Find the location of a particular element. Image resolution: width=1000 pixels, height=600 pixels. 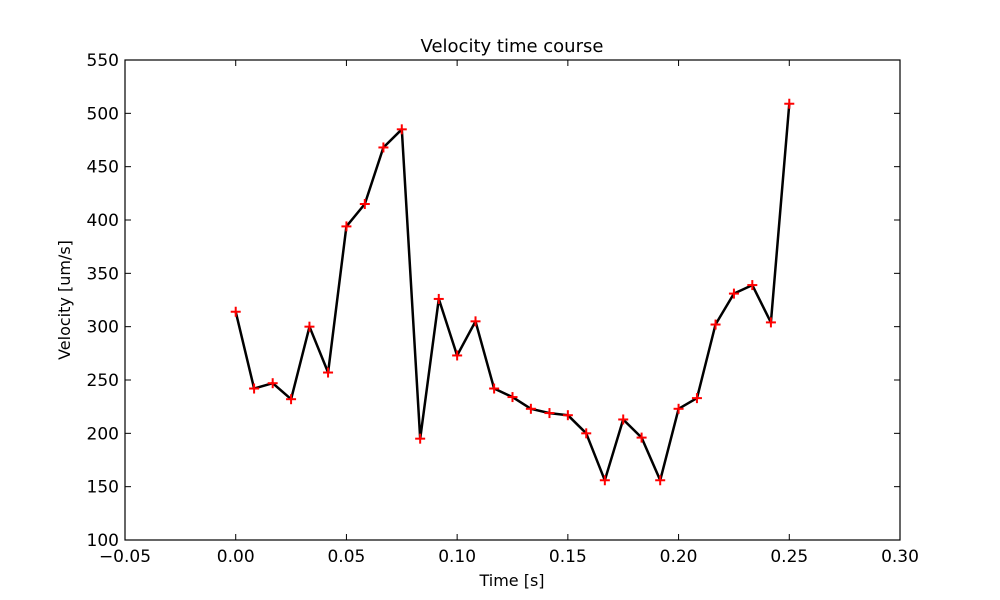

x-tick-label: 0.30 is located at coordinates (900, 557).